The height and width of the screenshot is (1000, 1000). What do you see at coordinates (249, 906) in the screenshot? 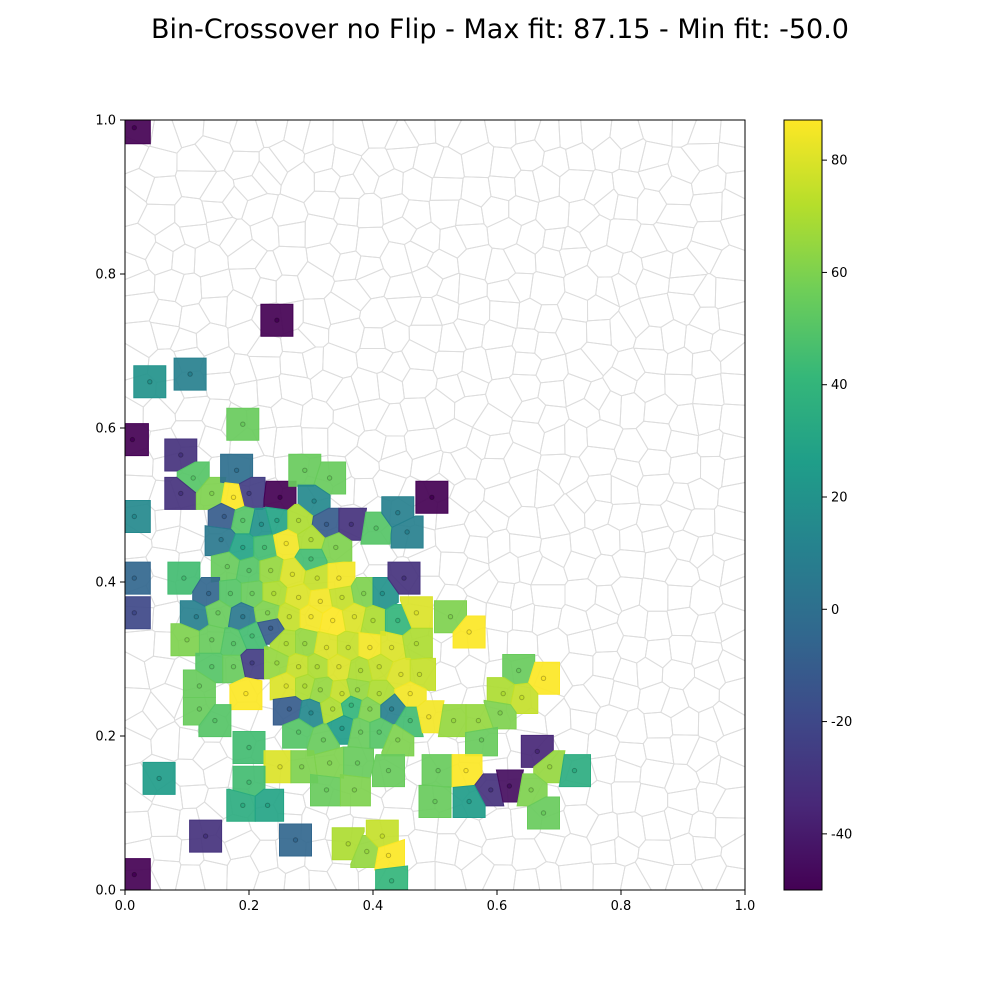
I see `x-tick-label: 0.2` at bounding box center [249, 906].